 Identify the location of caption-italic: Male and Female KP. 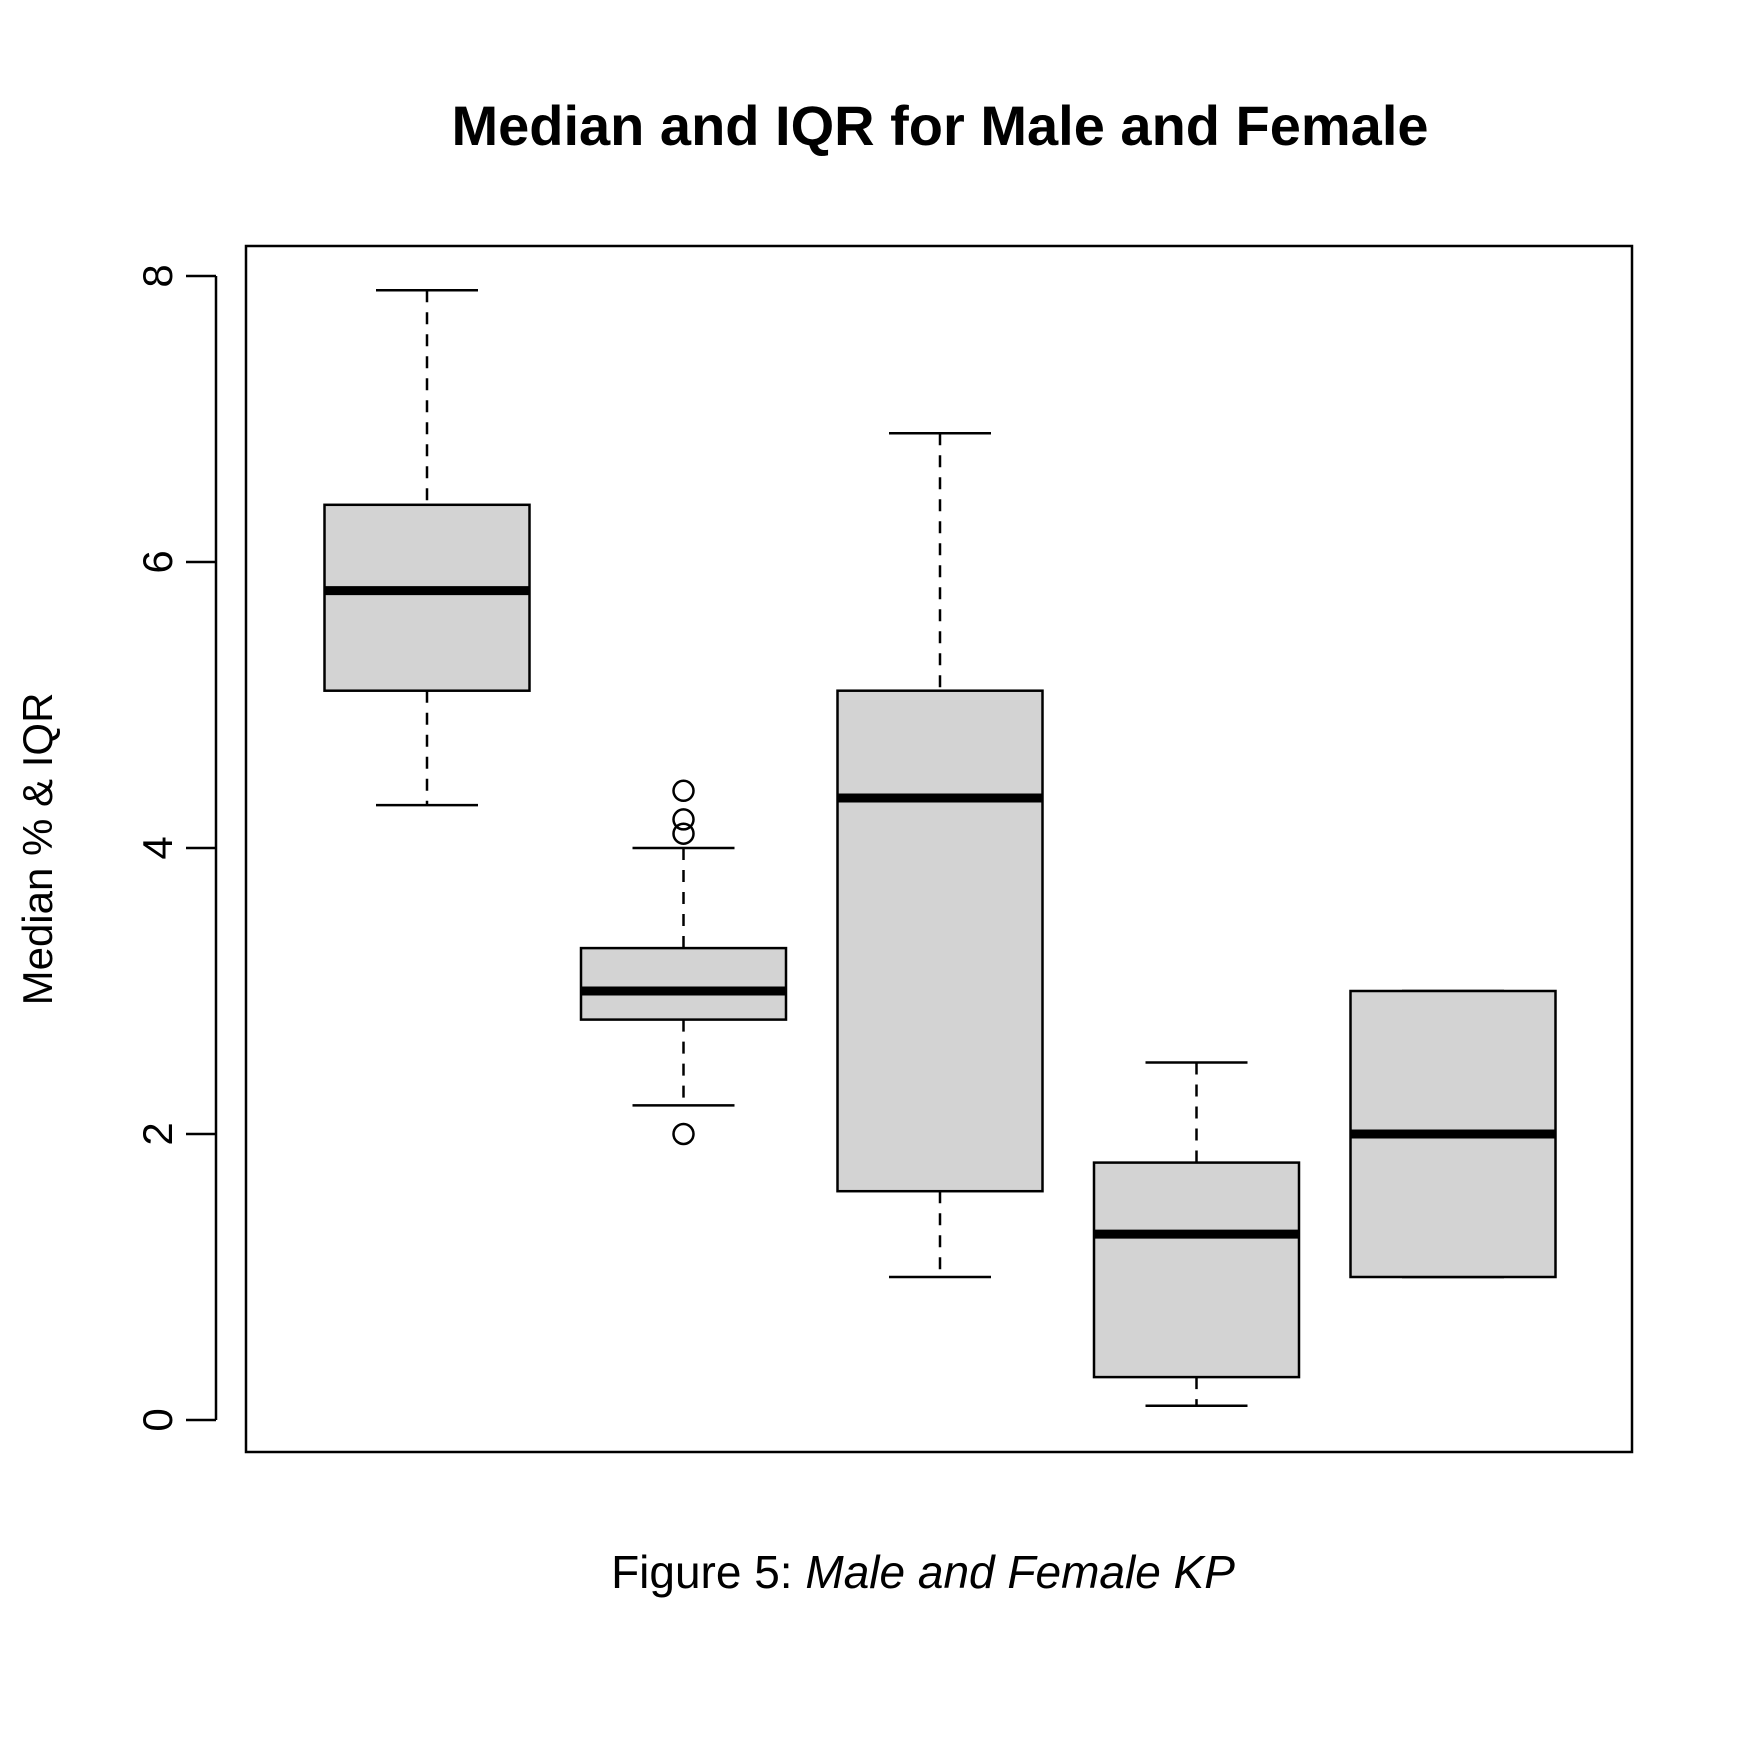
(1020, 1572).